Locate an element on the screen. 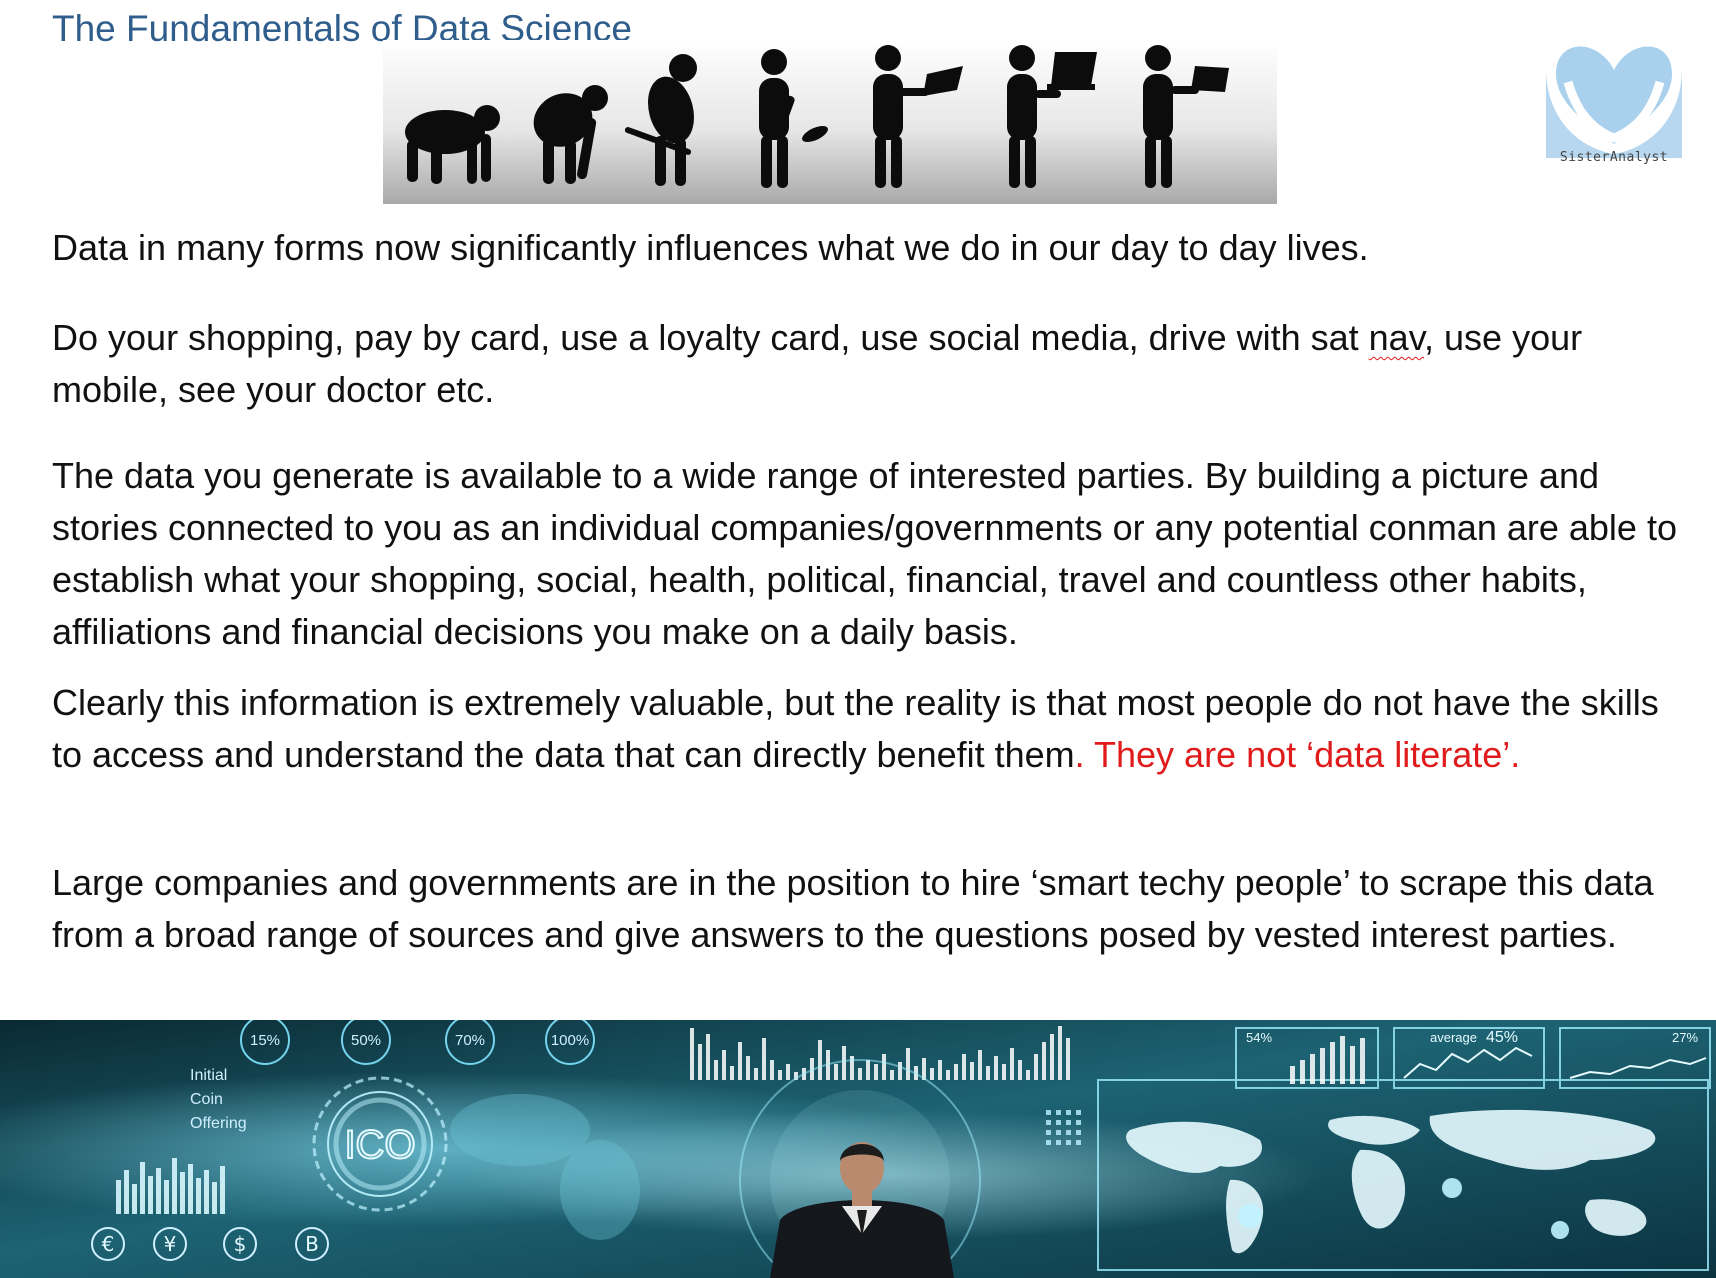  currency-symbol: ¥ is located at coordinates (170, 1244).